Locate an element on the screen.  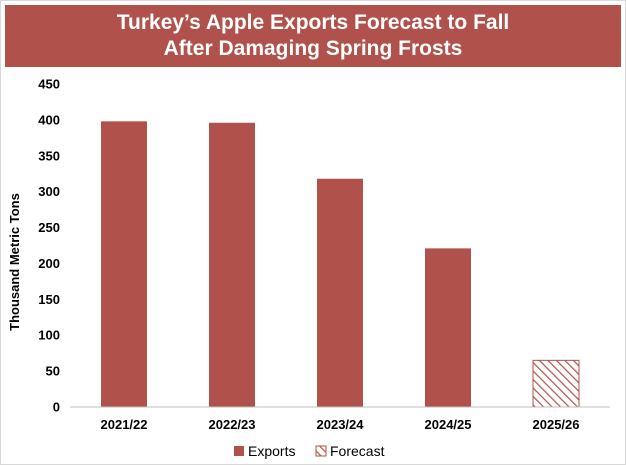
x-tick-labels: 2021/22 2022/23 2023/24 2024/25 2025/26 is located at coordinates (340, 424).